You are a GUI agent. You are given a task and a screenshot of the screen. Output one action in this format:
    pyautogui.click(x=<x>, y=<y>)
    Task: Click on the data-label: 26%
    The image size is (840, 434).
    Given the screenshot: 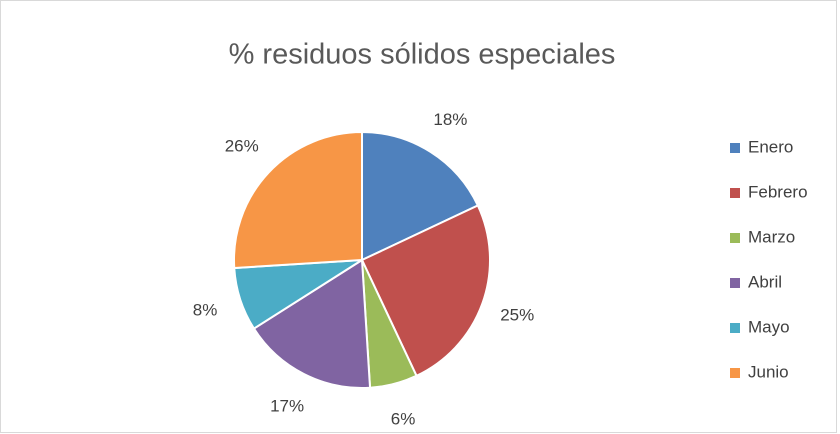 What is the action you would take?
    pyautogui.click(x=242, y=146)
    